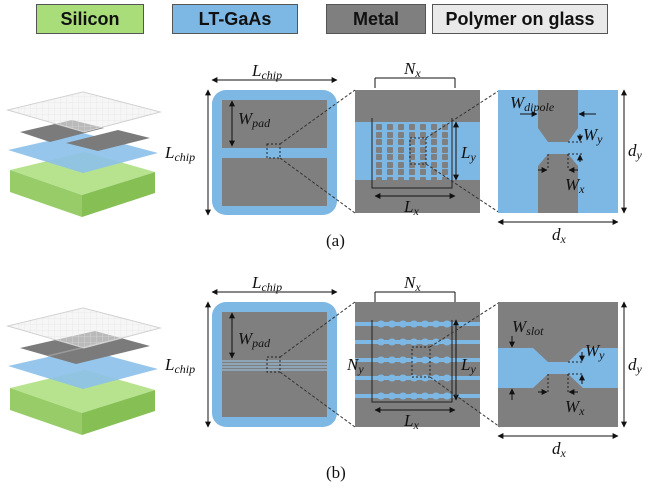 This screenshot has height=490, width=647. What do you see at coordinates (266, 71) in the screenshot?
I see `label-lchip-top-a: Lchip` at bounding box center [266, 71].